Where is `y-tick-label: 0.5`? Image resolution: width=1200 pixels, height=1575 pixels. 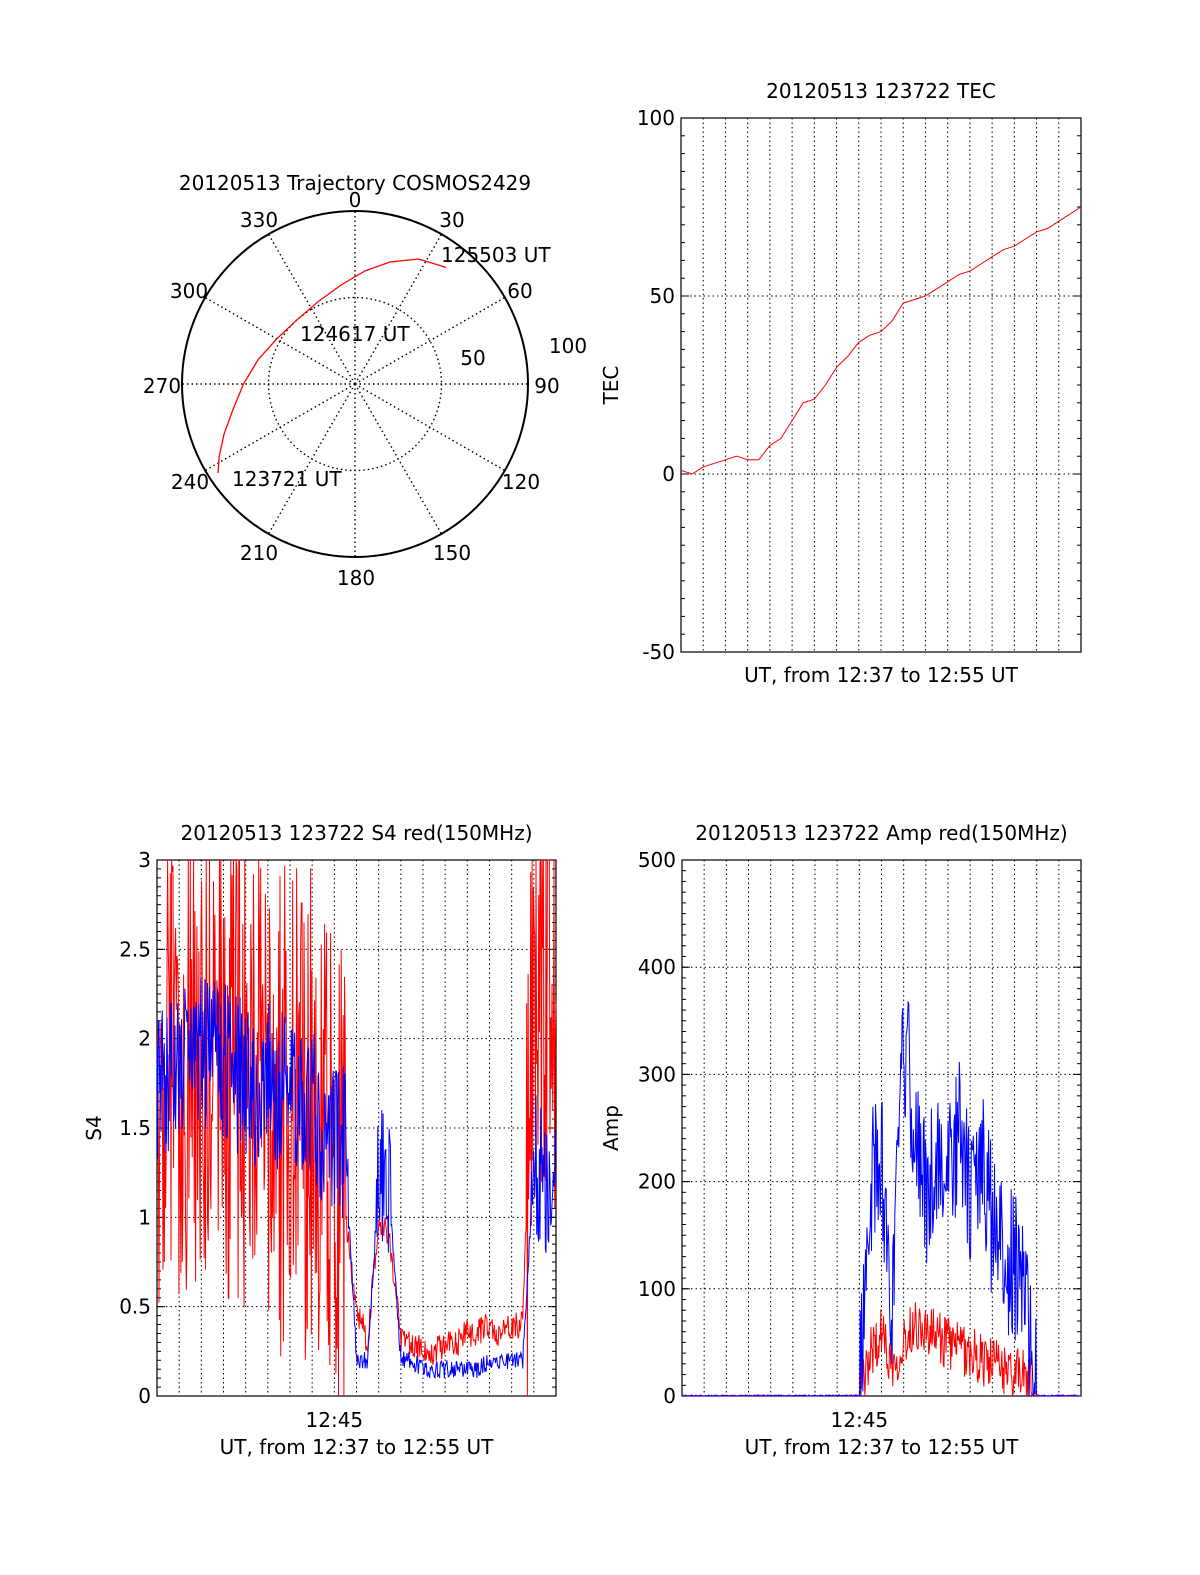
y-tick-label: 0.5 is located at coordinates (135, 1307).